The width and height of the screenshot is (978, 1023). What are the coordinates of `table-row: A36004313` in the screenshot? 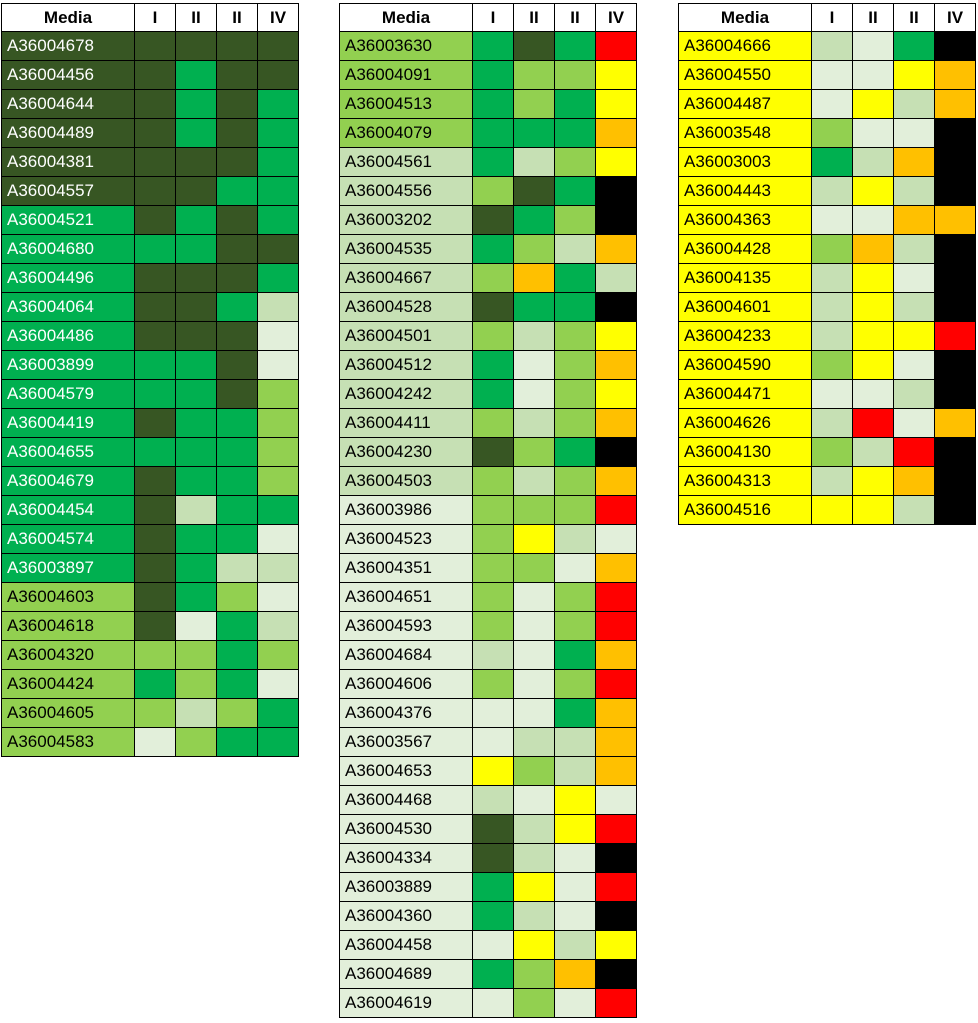 It's located at (827, 481).